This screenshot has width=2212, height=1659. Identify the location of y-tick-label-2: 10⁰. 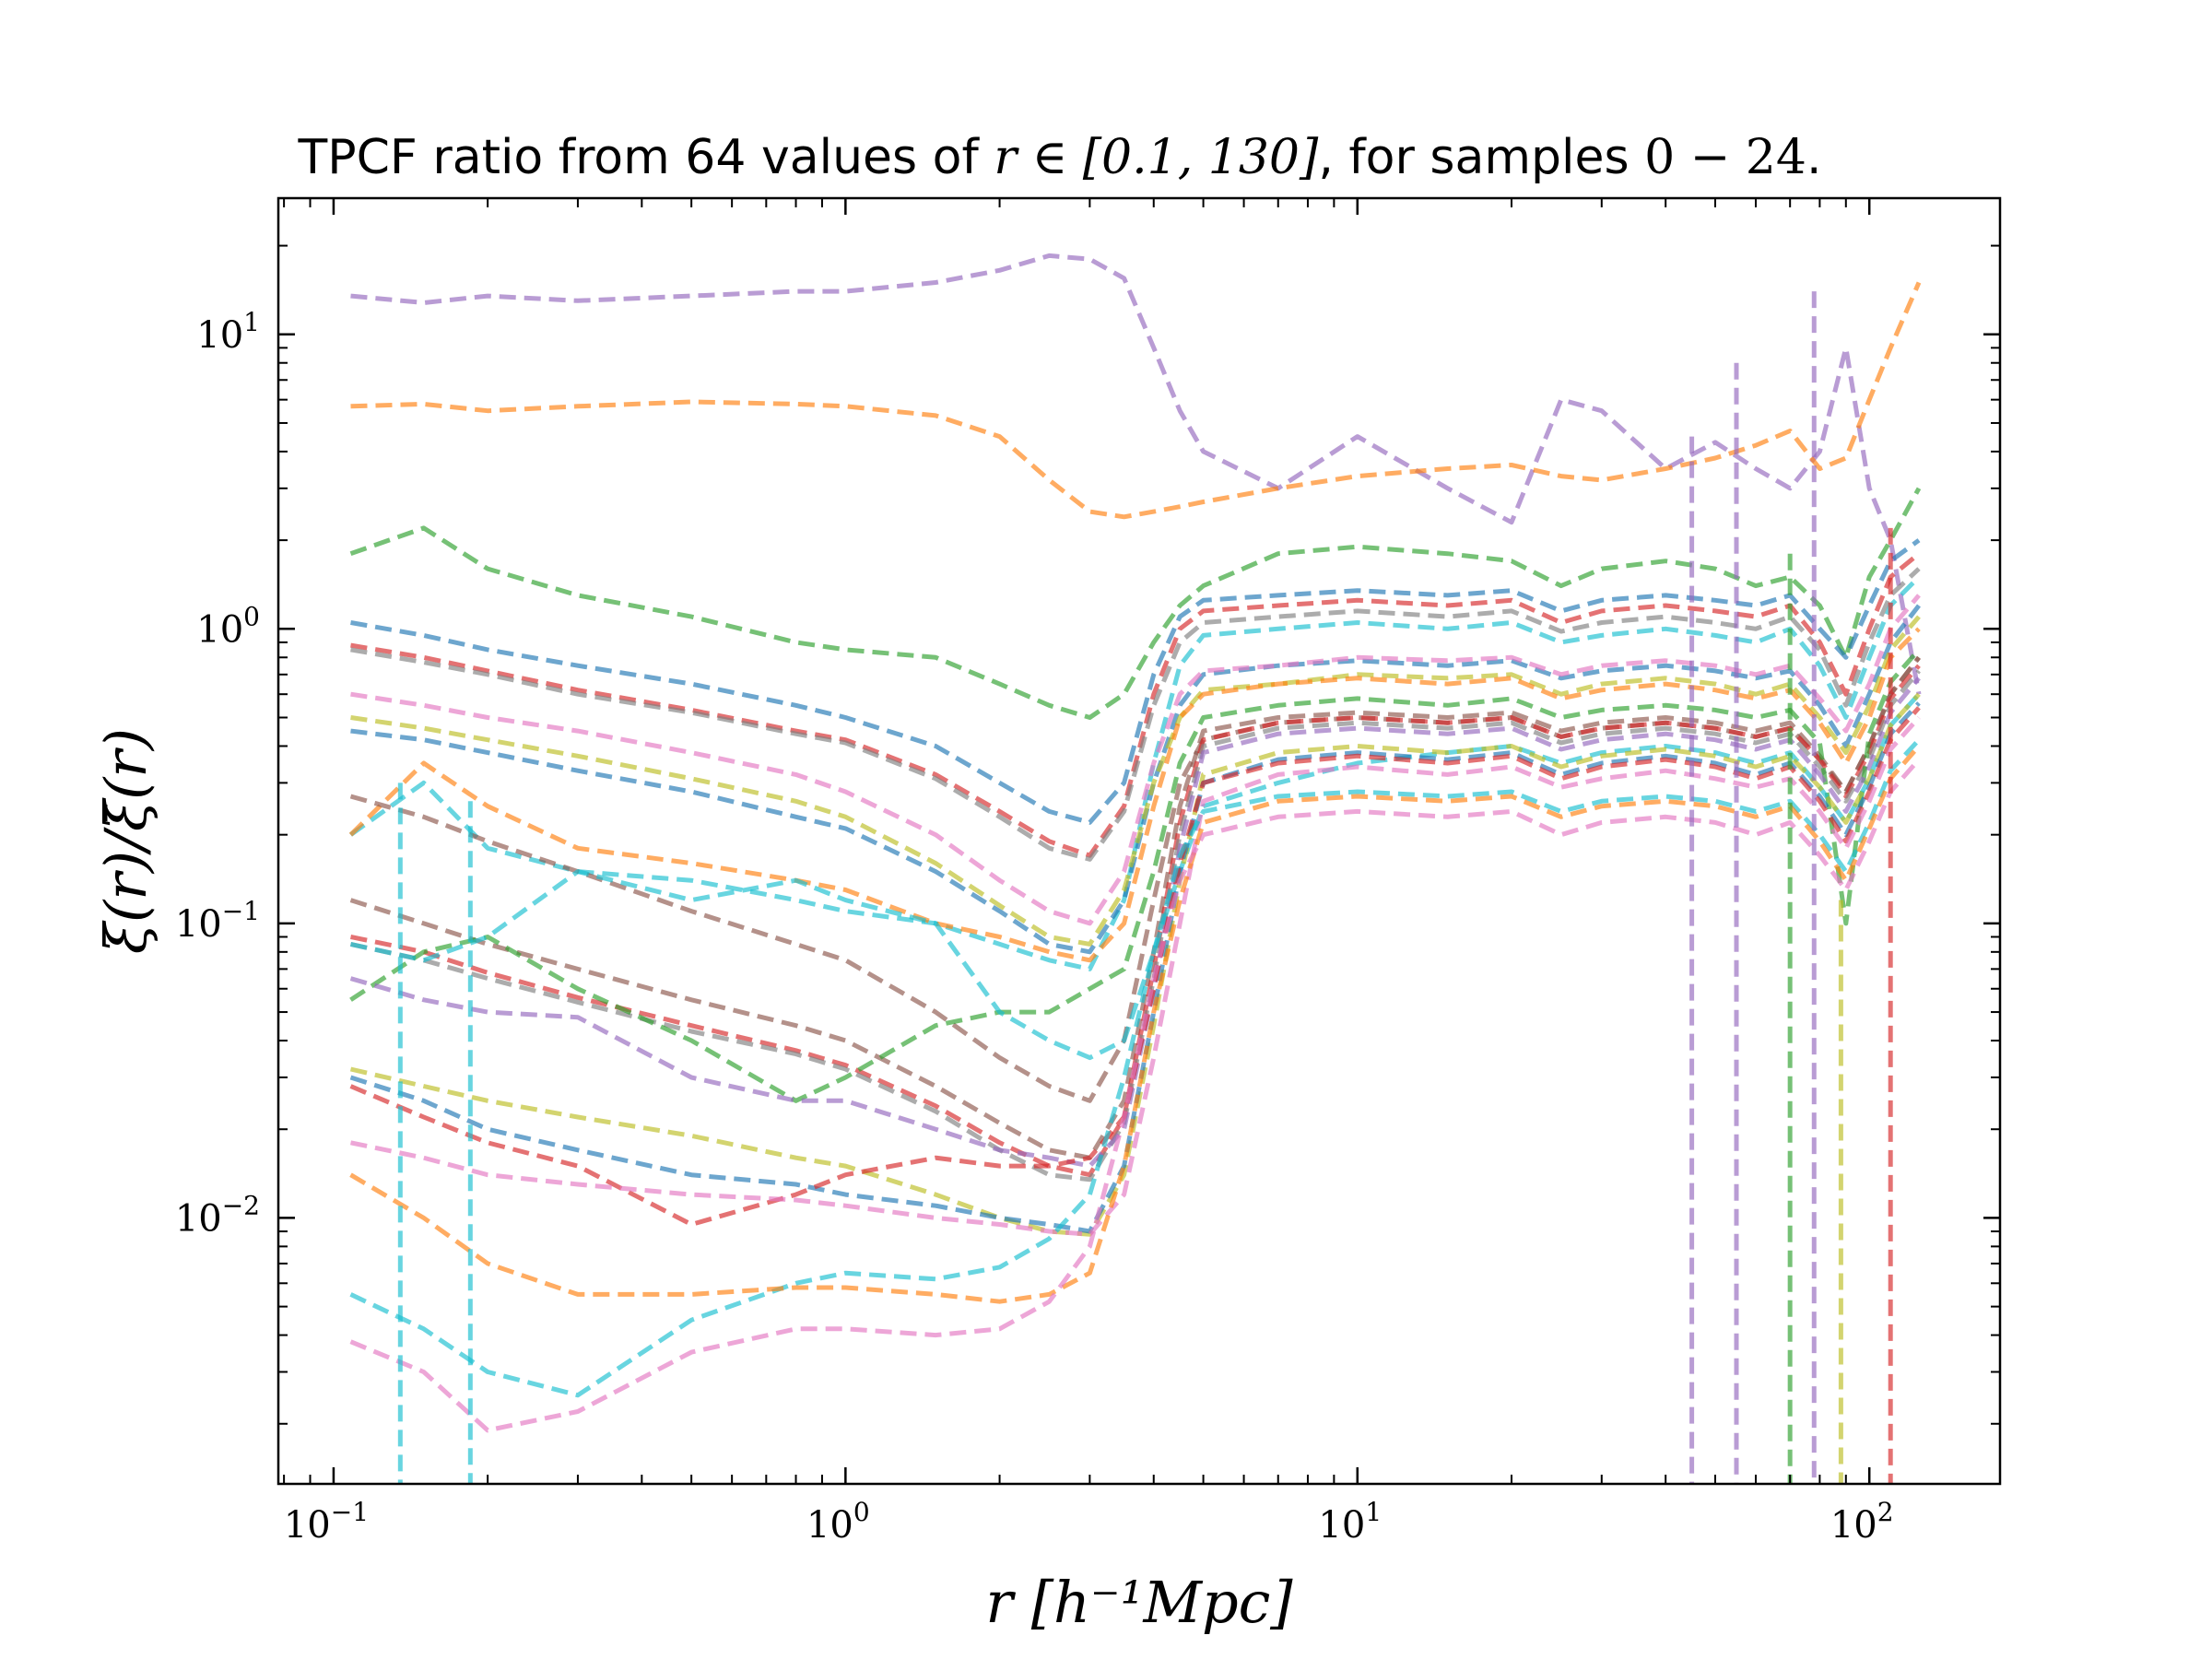
(228, 626).